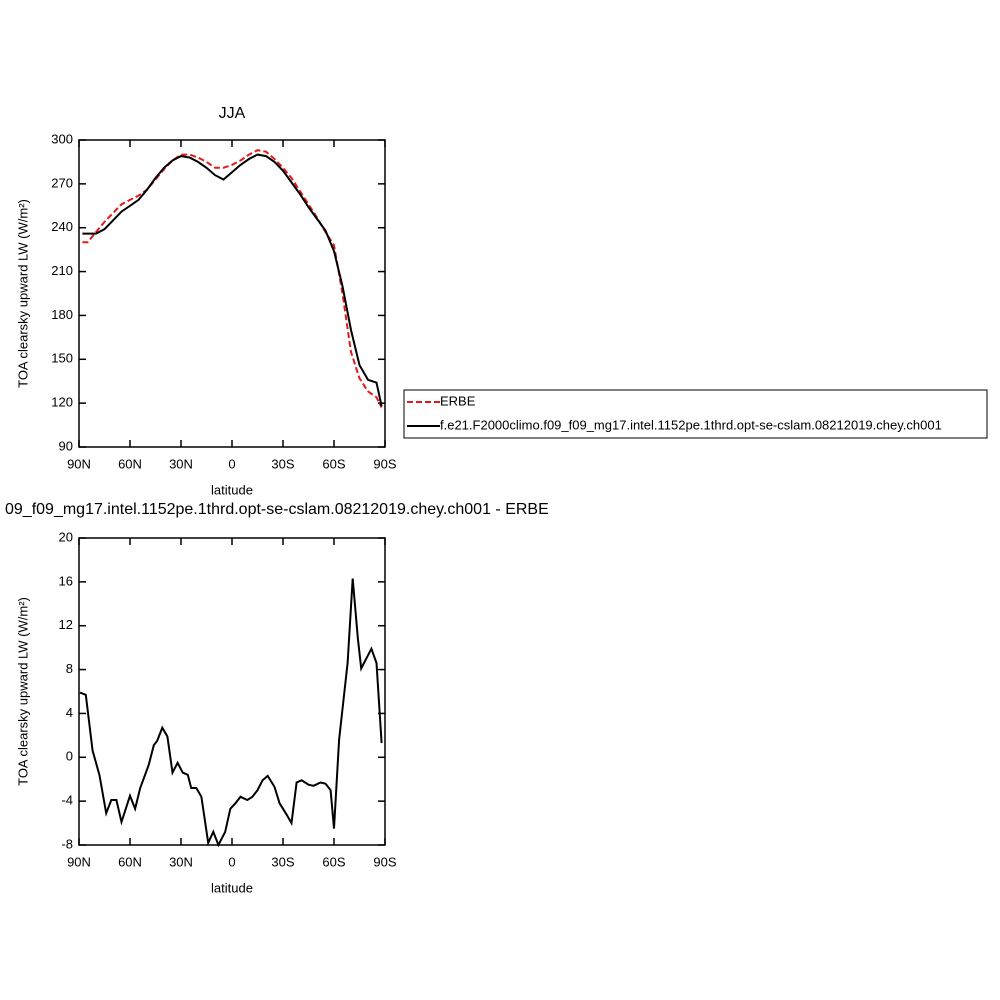 Image resolution: width=1000 pixels, height=1000 pixels. What do you see at coordinates (62, 314) in the screenshot?
I see `y-tick-label: 180` at bounding box center [62, 314].